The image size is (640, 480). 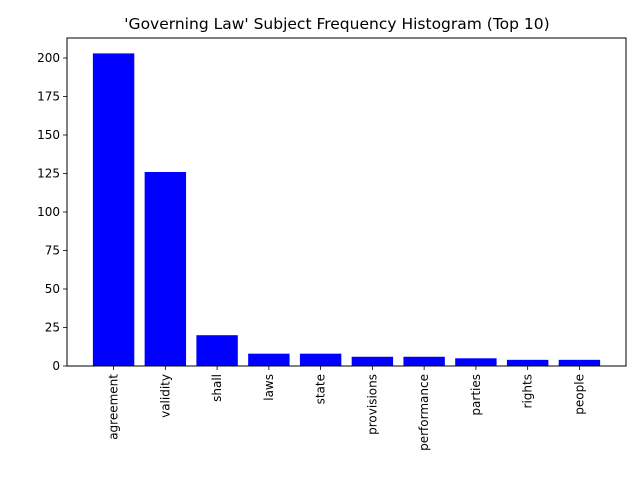 What do you see at coordinates (114, 407) in the screenshot?
I see `x-tick-label: agreement` at bounding box center [114, 407].